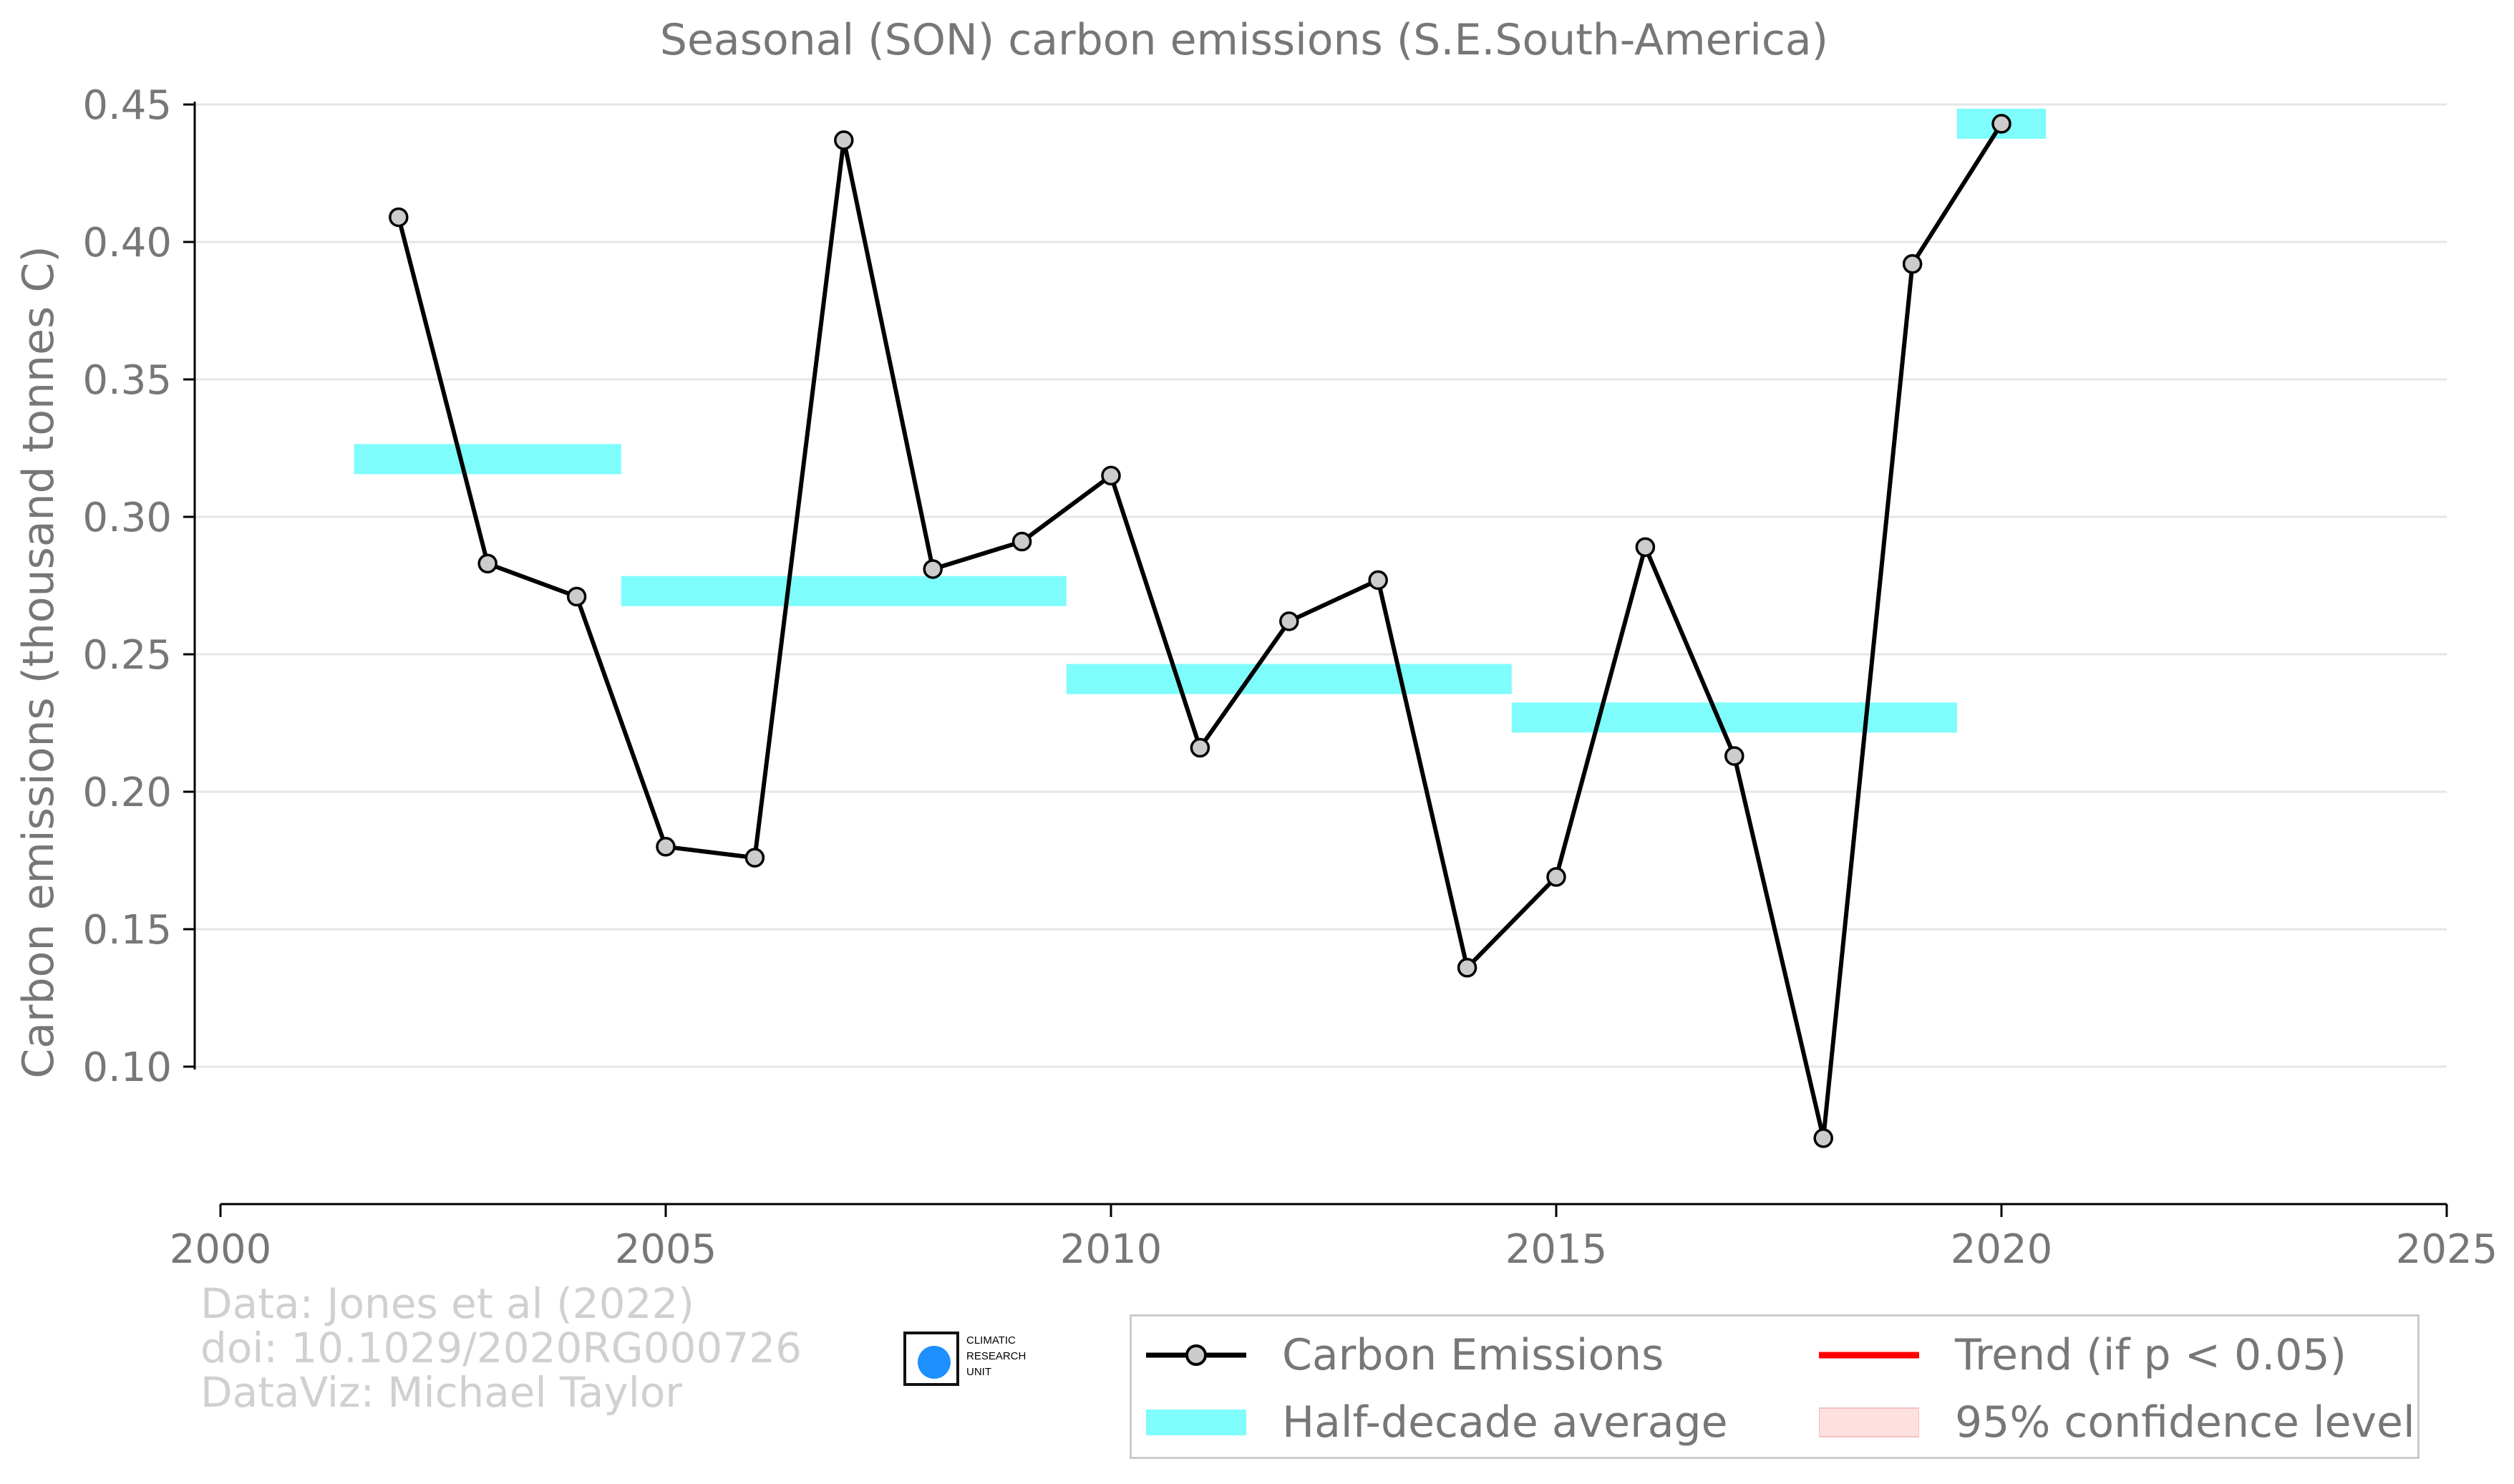  What do you see at coordinates (1869, 1355) in the screenshot?
I see `legend-swatch-line` at bounding box center [1869, 1355].